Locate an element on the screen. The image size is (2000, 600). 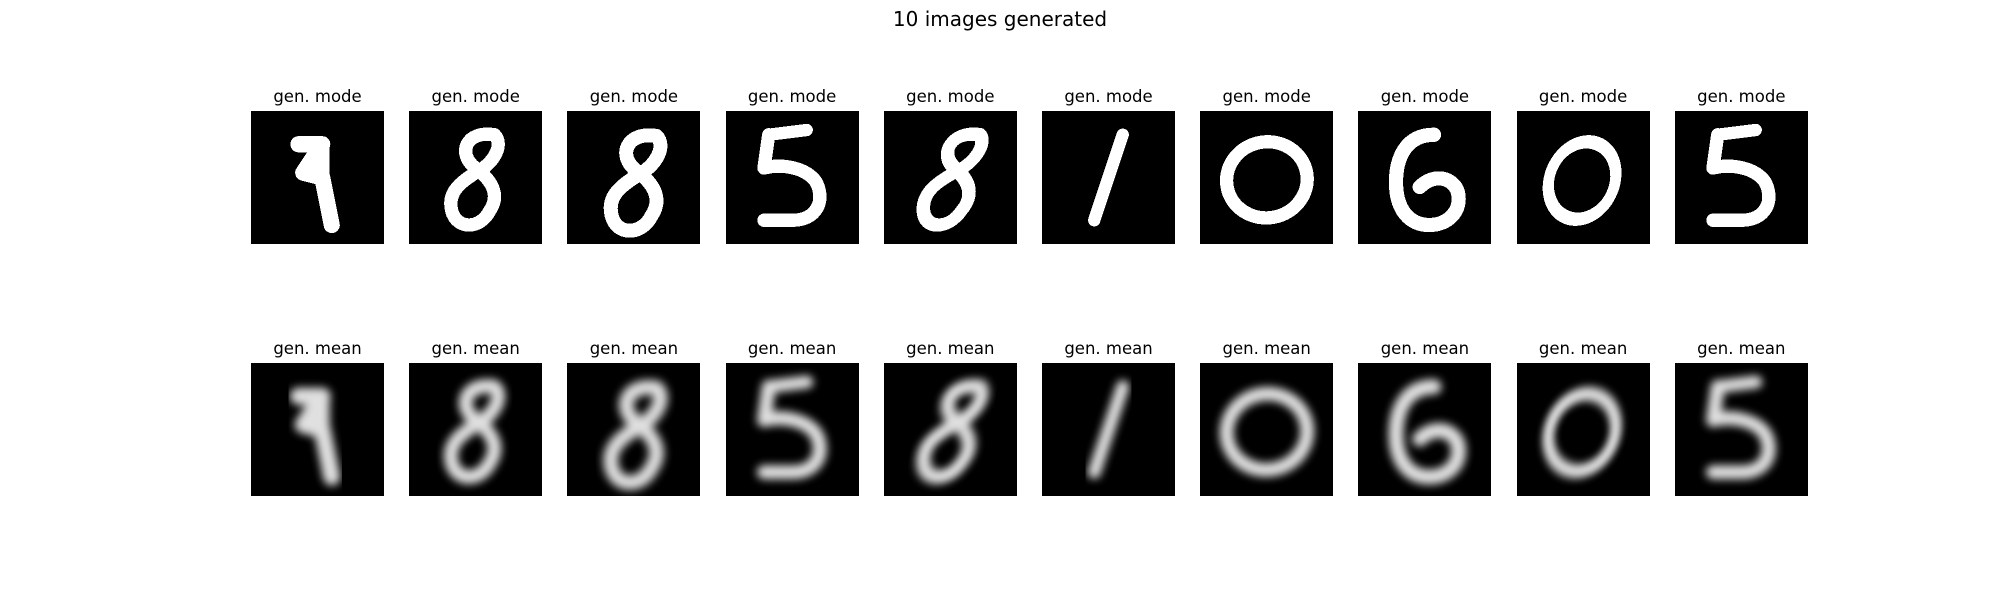
figure-title: 10 images generated is located at coordinates (1000, 19).